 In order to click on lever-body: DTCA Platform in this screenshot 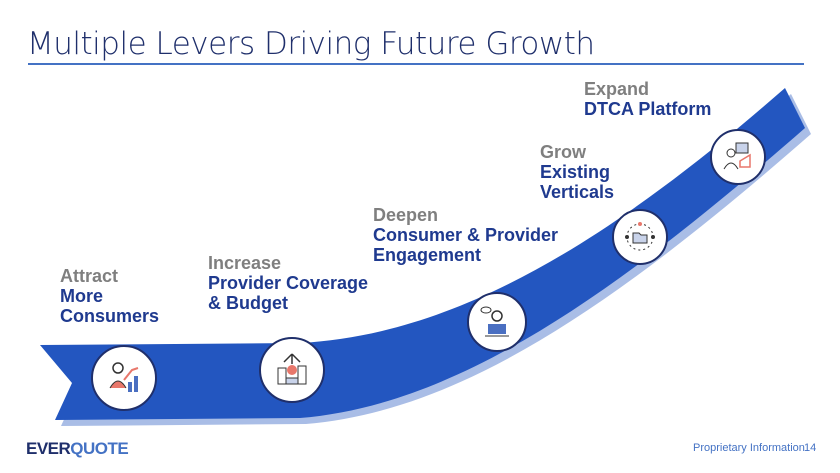, I will do `click(648, 109)`.